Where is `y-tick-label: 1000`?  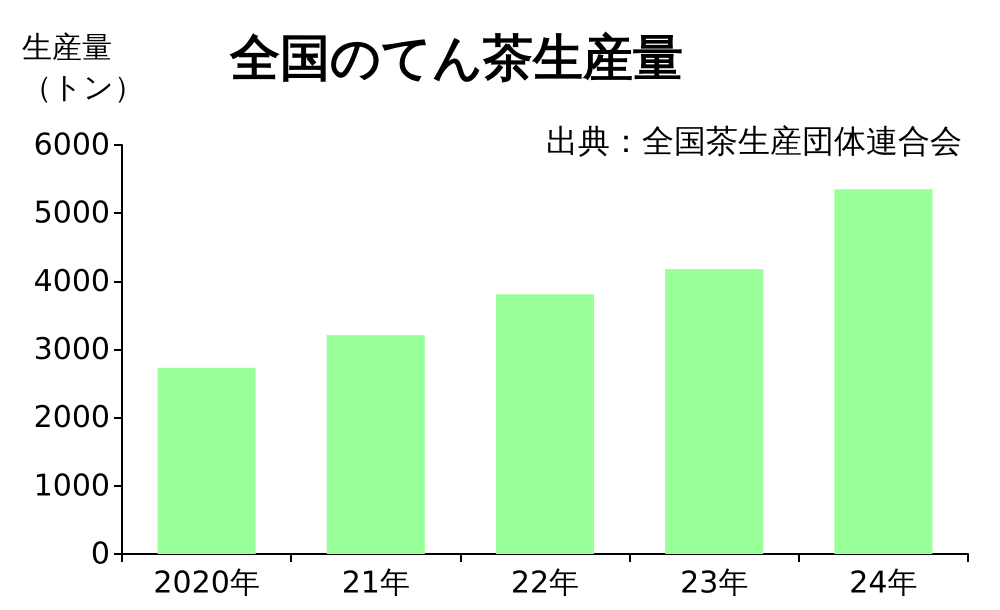 y-tick-label: 1000 is located at coordinates (72, 486).